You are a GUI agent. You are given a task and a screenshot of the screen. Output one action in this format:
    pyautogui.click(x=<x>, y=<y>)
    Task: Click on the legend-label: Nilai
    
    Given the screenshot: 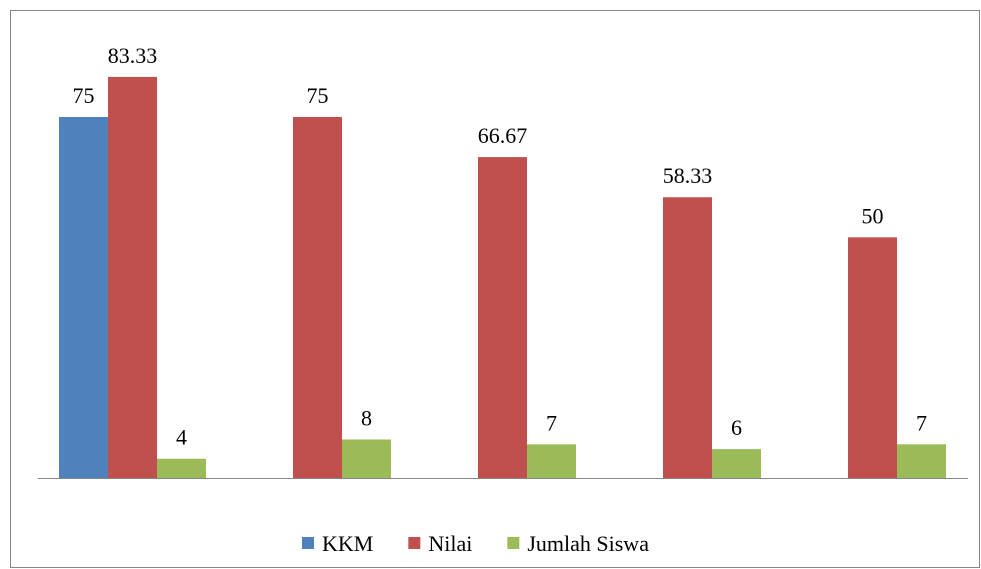 What is the action you would take?
    pyautogui.click(x=450, y=543)
    